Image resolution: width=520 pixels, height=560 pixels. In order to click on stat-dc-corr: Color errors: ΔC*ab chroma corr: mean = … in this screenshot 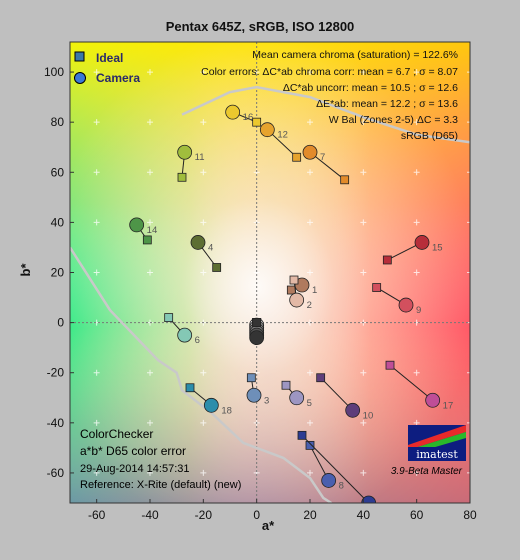, I will do `click(329, 72)`.